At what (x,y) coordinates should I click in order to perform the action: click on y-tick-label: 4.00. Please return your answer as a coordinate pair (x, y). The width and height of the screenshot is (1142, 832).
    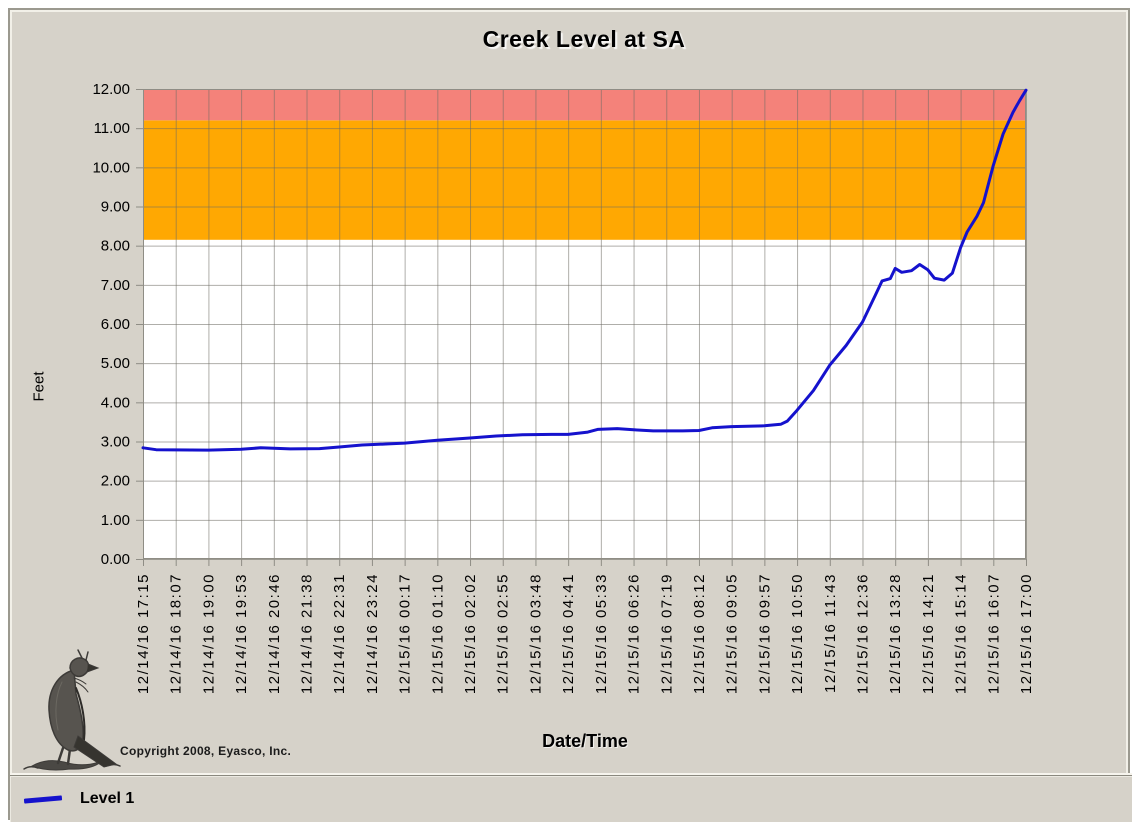
    Looking at the image, I should click on (115, 402).